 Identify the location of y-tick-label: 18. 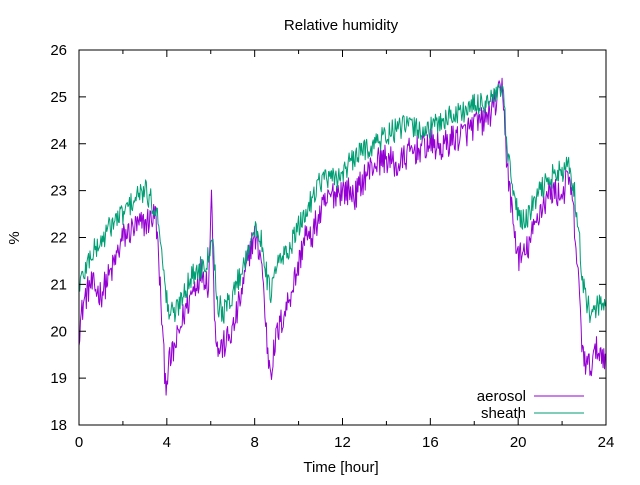
(58, 425).